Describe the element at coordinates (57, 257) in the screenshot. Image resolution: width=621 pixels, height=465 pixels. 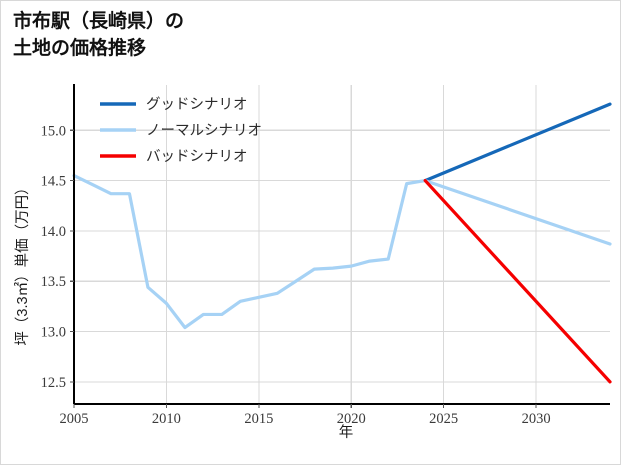
I see `y-axis-ticks: 12.5 13.0 13.5 14.0 14.5 15.0` at that location.